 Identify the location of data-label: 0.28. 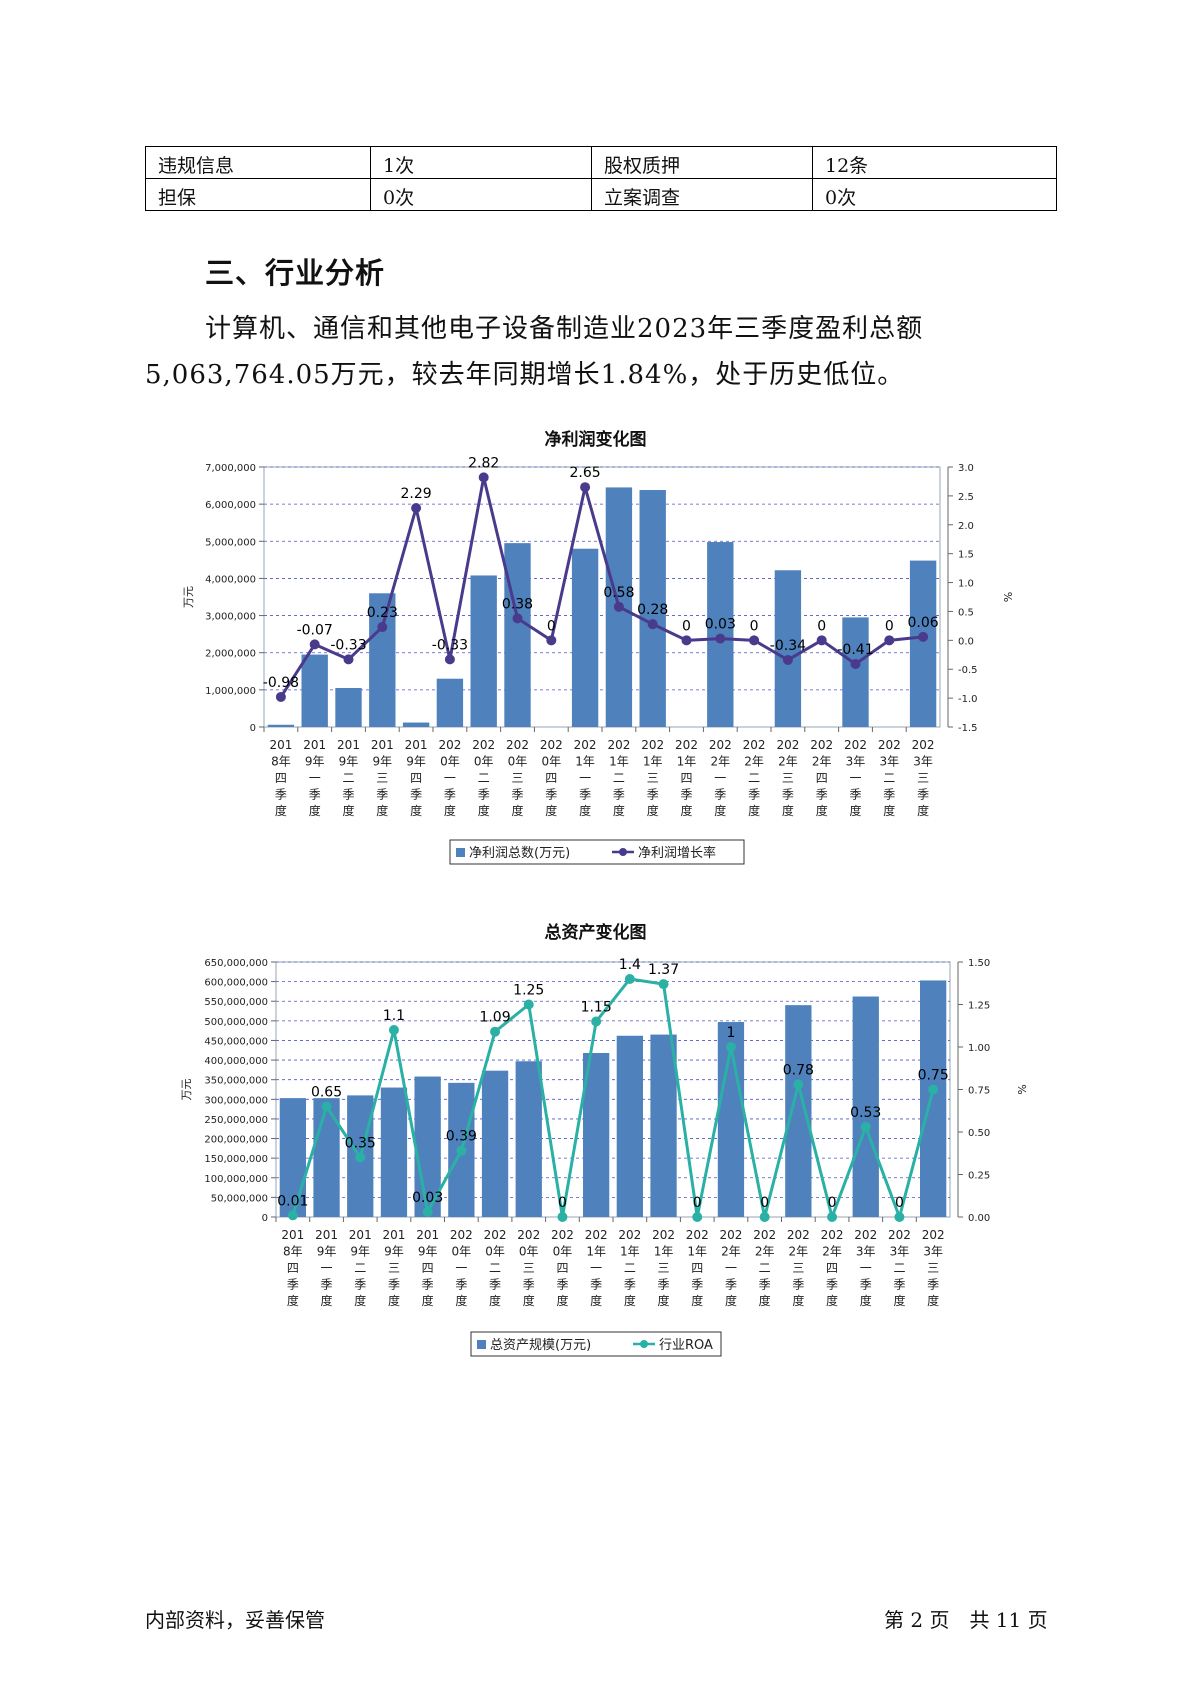
(652, 610).